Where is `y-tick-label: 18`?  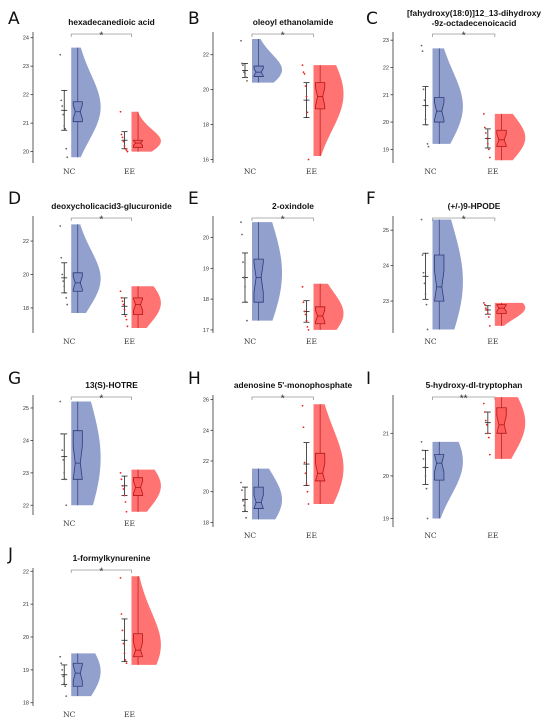
y-tick-label: 18 is located at coordinates (206, 300).